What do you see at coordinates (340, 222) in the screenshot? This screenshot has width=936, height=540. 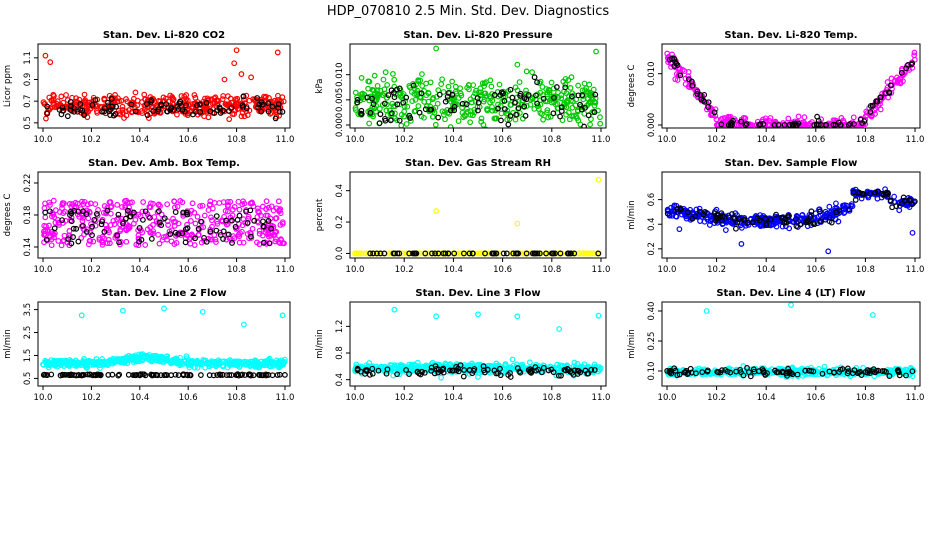 I see `y-tick-label: 0.2` at bounding box center [340, 222].